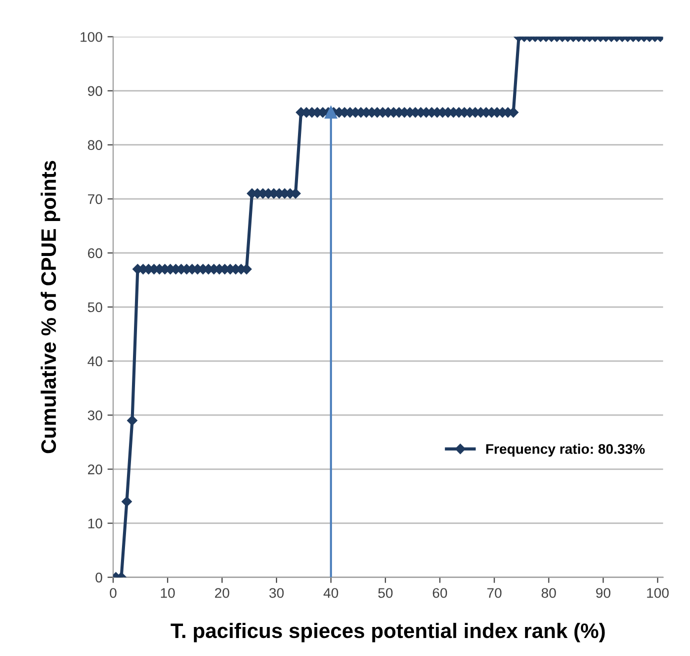 The image size is (690, 656). Describe the element at coordinates (91, 37) in the screenshot. I see `y-tick-label: 100` at that location.